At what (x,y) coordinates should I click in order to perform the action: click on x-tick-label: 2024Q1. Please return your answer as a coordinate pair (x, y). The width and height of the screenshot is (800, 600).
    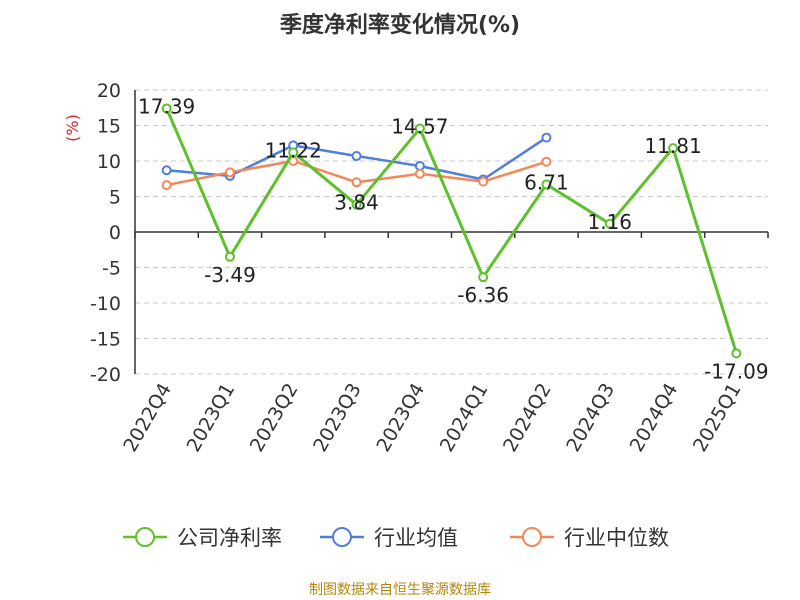
    Looking at the image, I should click on (464, 418).